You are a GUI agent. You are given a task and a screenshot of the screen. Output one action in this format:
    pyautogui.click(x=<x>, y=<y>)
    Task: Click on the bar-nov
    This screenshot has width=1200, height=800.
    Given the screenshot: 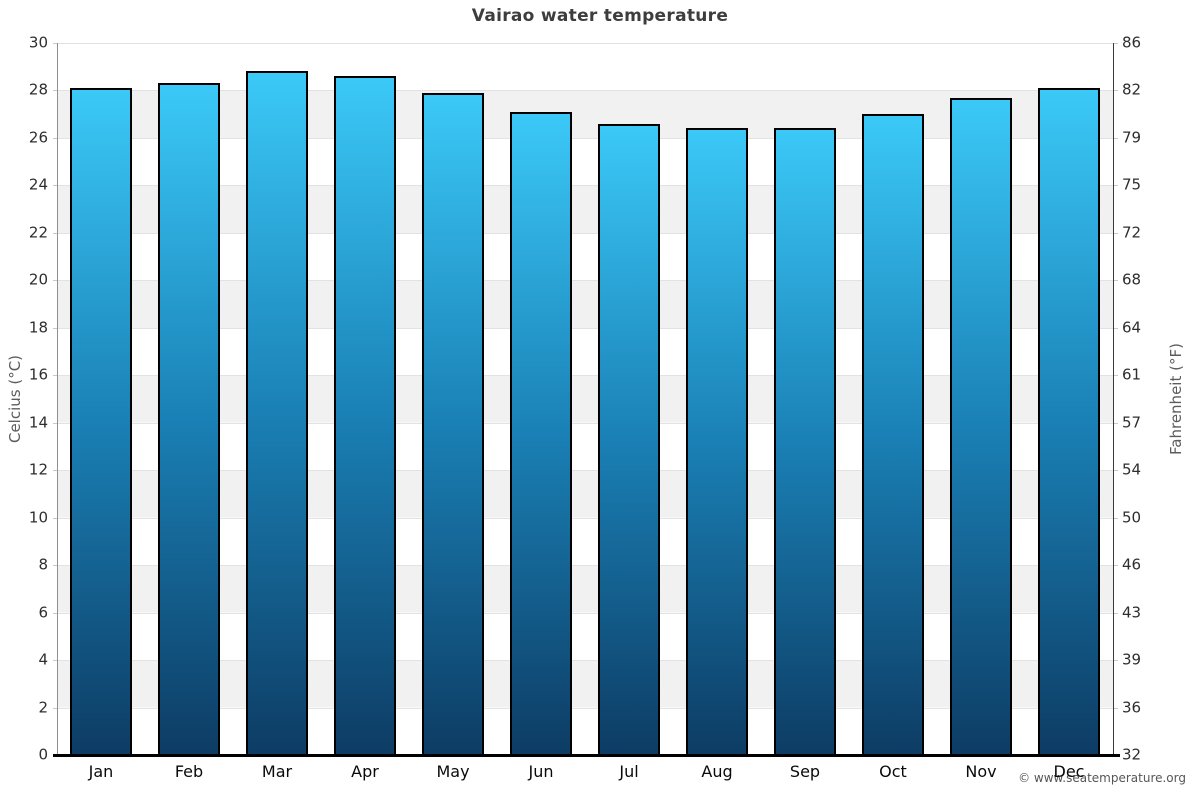 What is the action you would take?
    pyautogui.click(x=981, y=426)
    